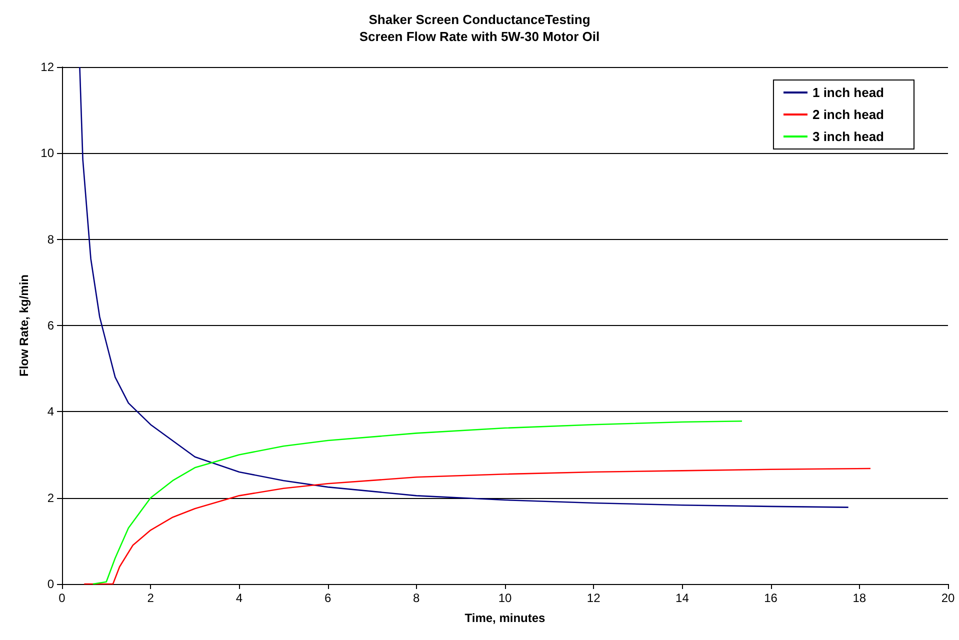  What do you see at coordinates (505, 598) in the screenshot?
I see `x-tick-label: 10` at bounding box center [505, 598].